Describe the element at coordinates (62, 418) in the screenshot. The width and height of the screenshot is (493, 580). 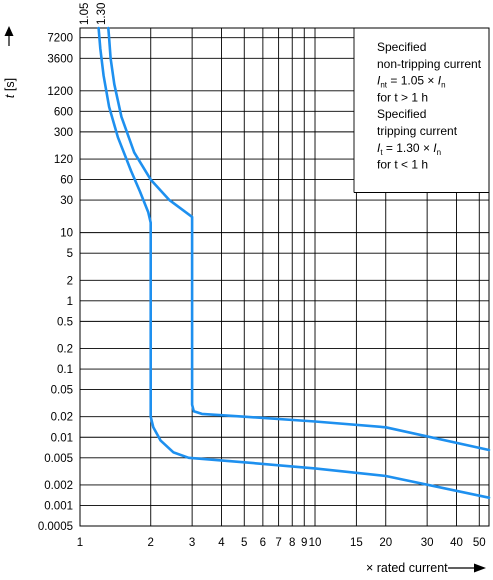
I see `y-tick-label: 0.02` at that location.